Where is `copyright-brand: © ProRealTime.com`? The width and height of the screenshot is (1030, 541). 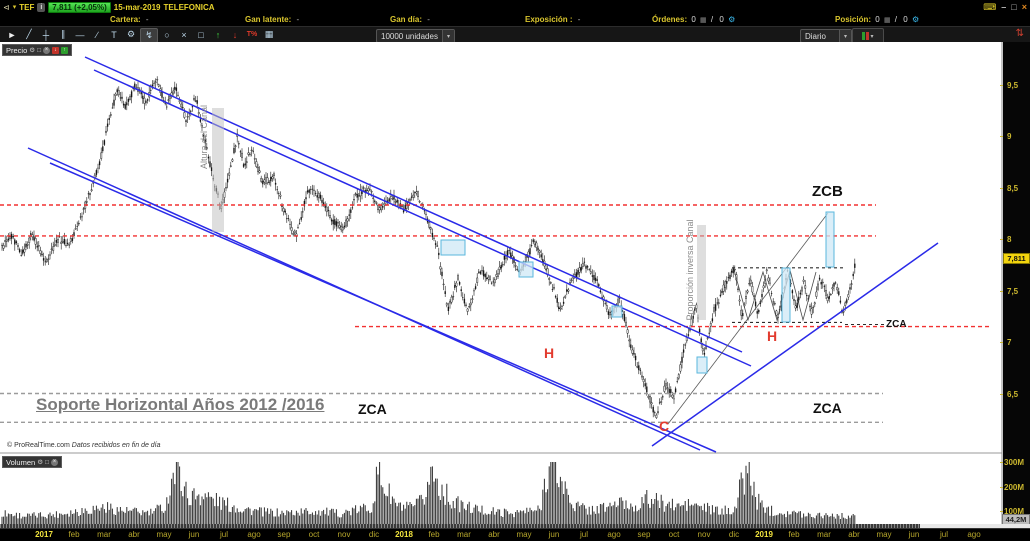
copyright-brand: © ProRealTime.com is located at coordinates (38, 445).